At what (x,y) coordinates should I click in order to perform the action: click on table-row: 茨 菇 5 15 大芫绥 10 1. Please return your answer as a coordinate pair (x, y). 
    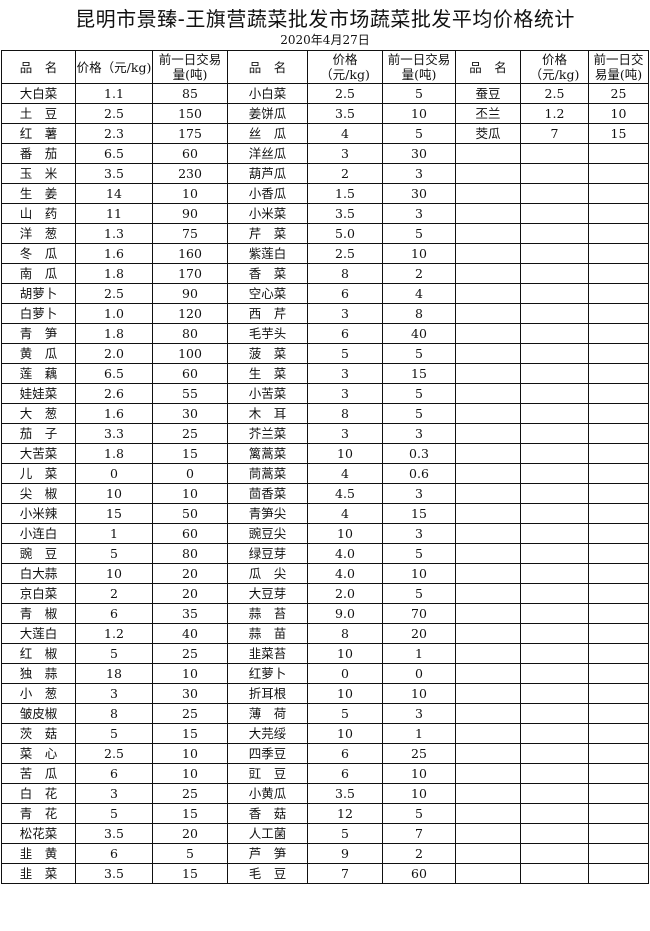
    Looking at the image, I should click on (325, 733).